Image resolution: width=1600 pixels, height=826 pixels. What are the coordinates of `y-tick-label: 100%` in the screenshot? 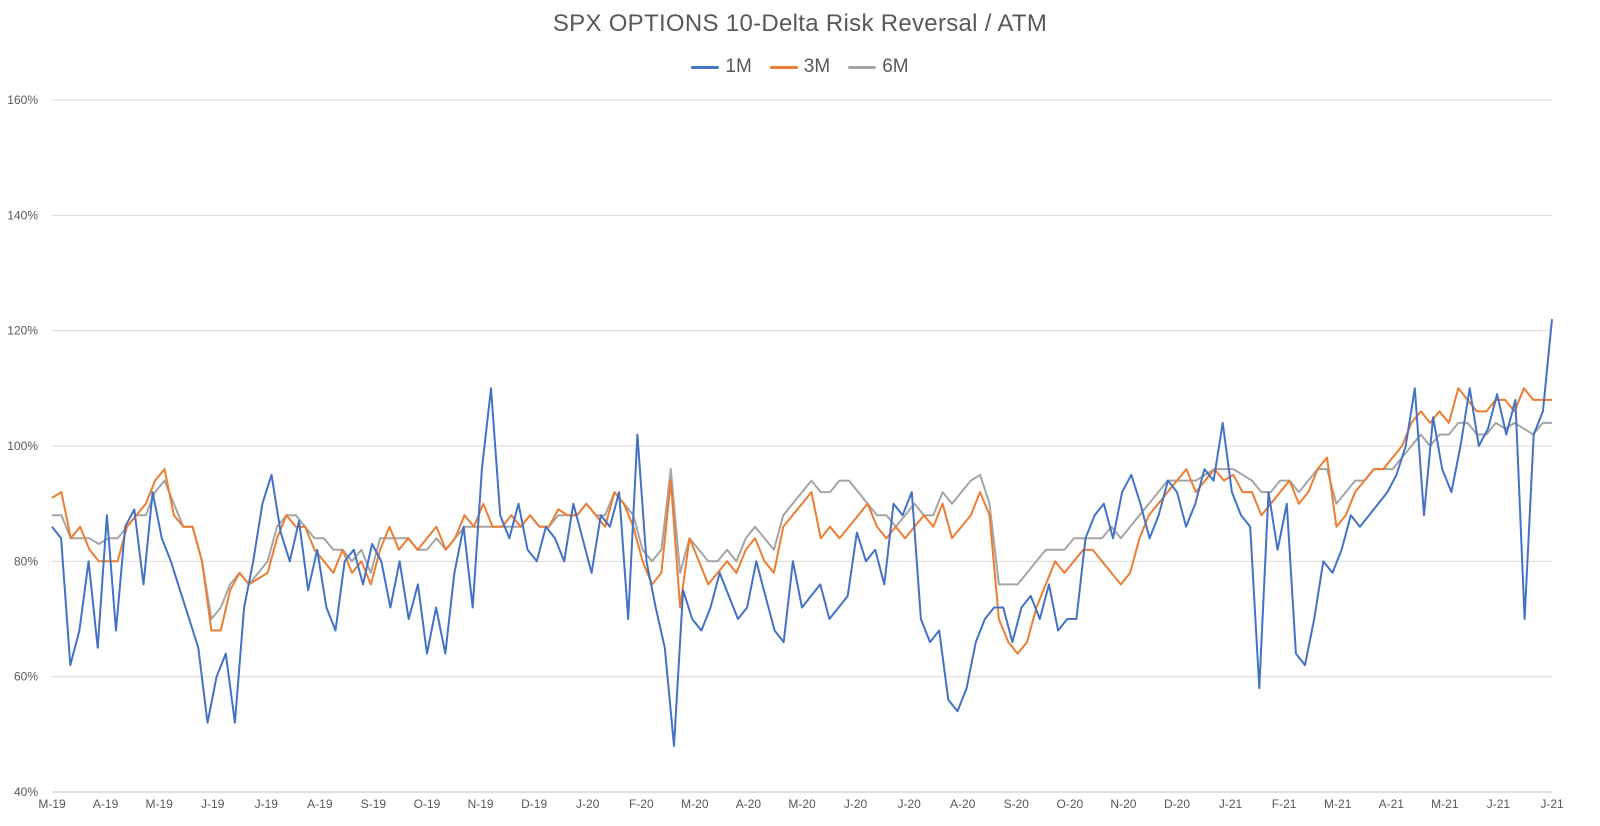 It's located at (22, 446).